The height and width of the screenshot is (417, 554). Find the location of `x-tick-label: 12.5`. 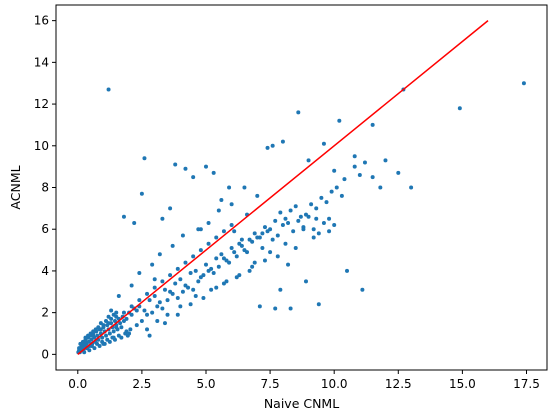

x-tick-label: 12.5 is located at coordinates (398, 384).